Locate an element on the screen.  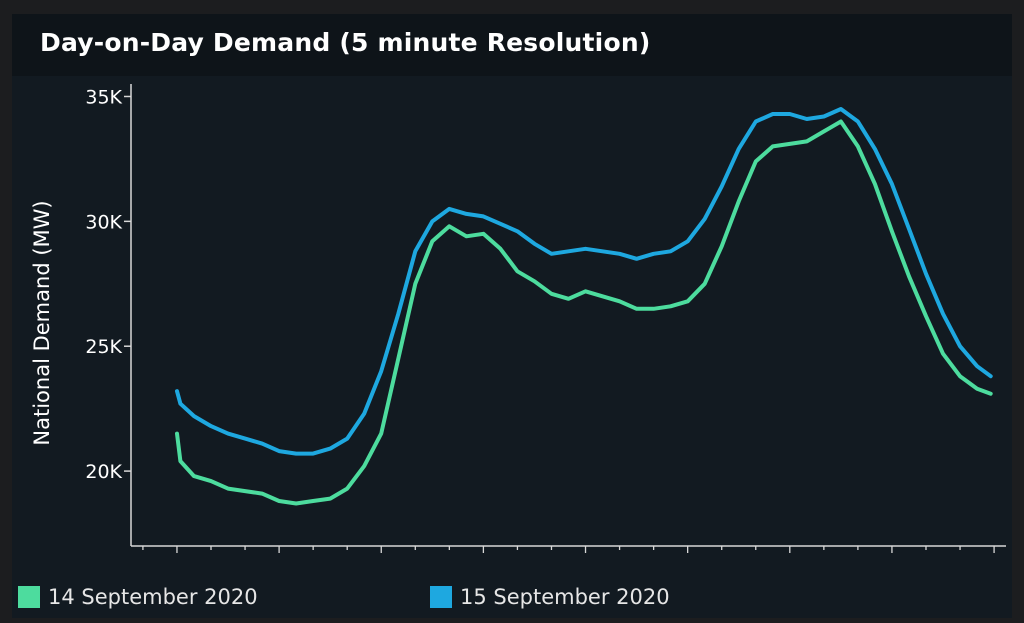
legend-label: 15 September 2020 is located at coordinates (565, 597).